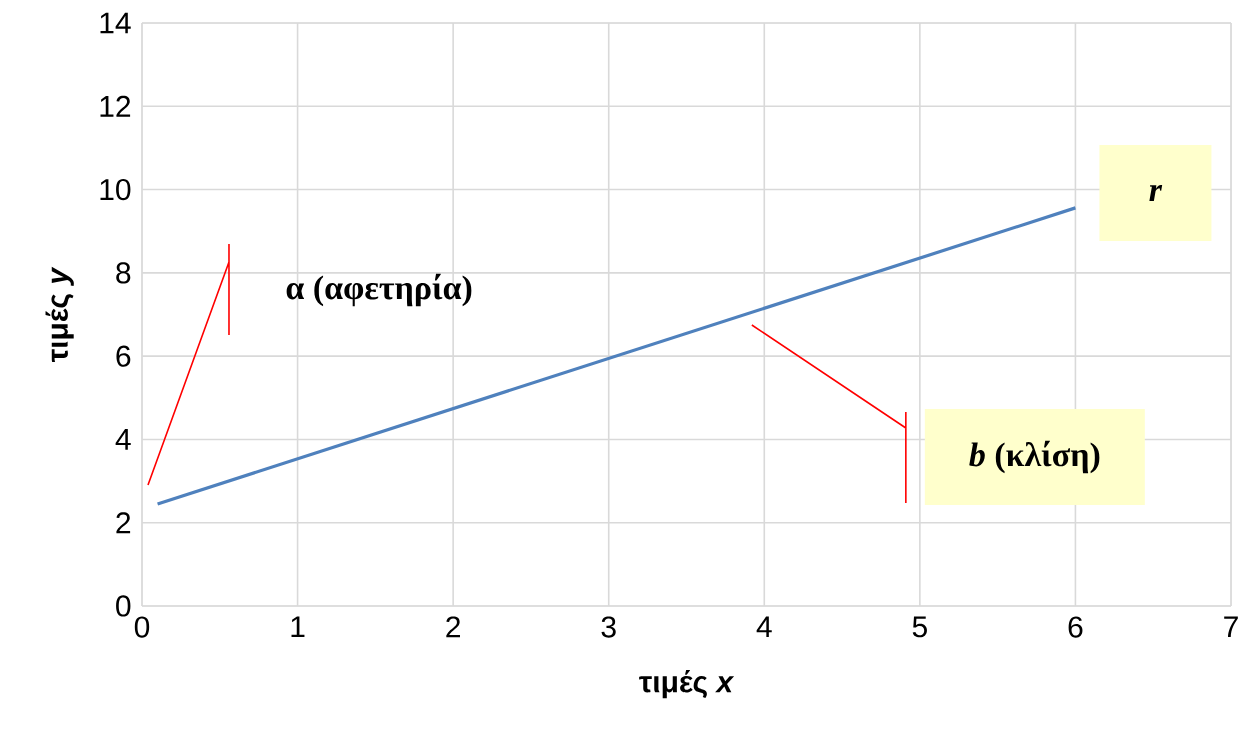 The height and width of the screenshot is (745, 1245). What do you see at coordinates (123, 356) in the screenshot?
I see `y-tick-label: 6` at bounding box center [123, 356].